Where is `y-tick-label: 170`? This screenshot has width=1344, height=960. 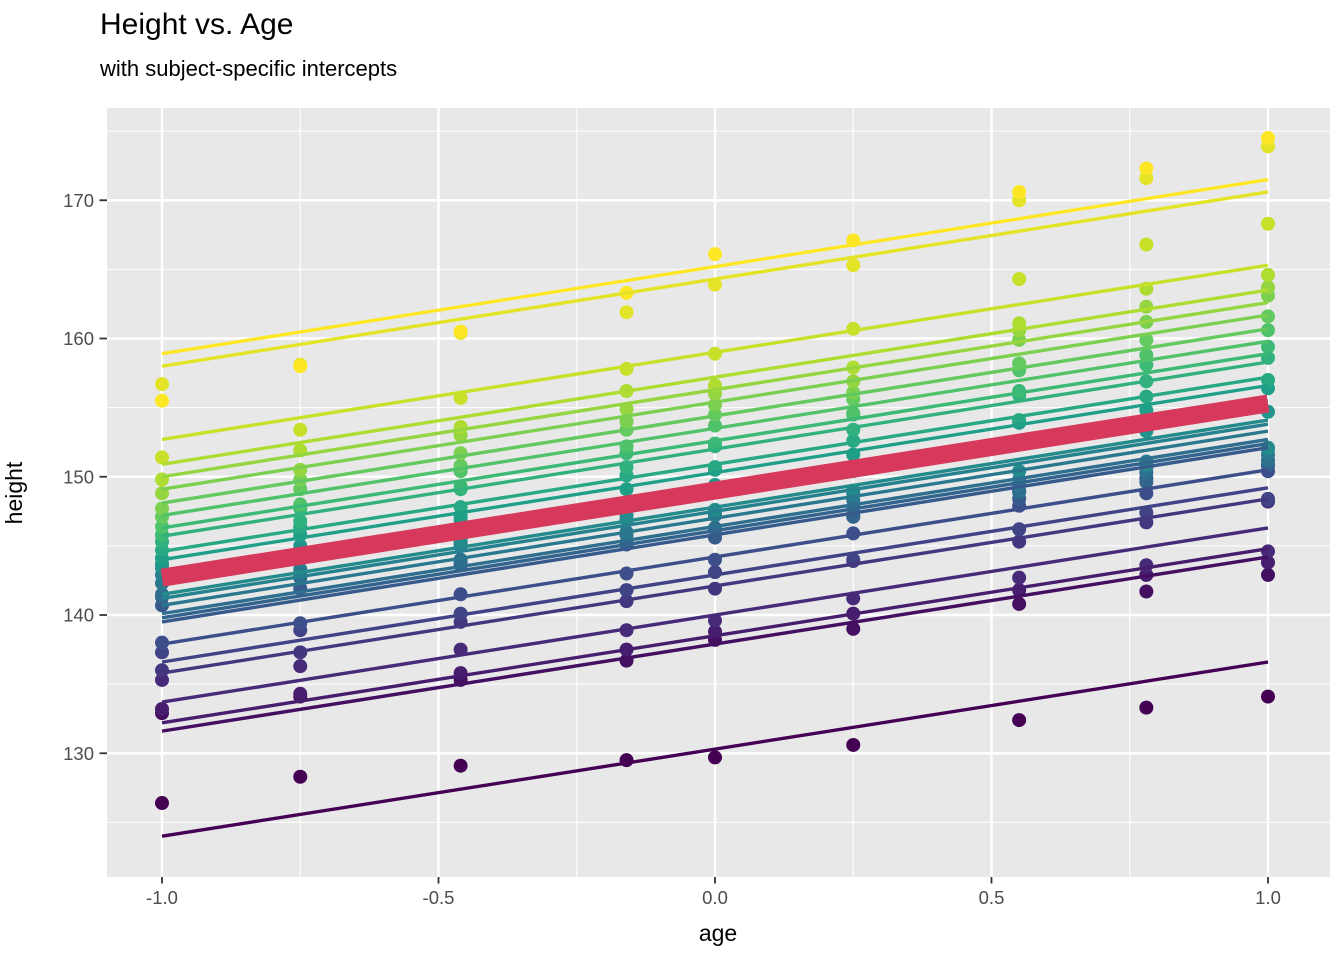
y-tick-label: 170 is located at coordinates (78, 200).